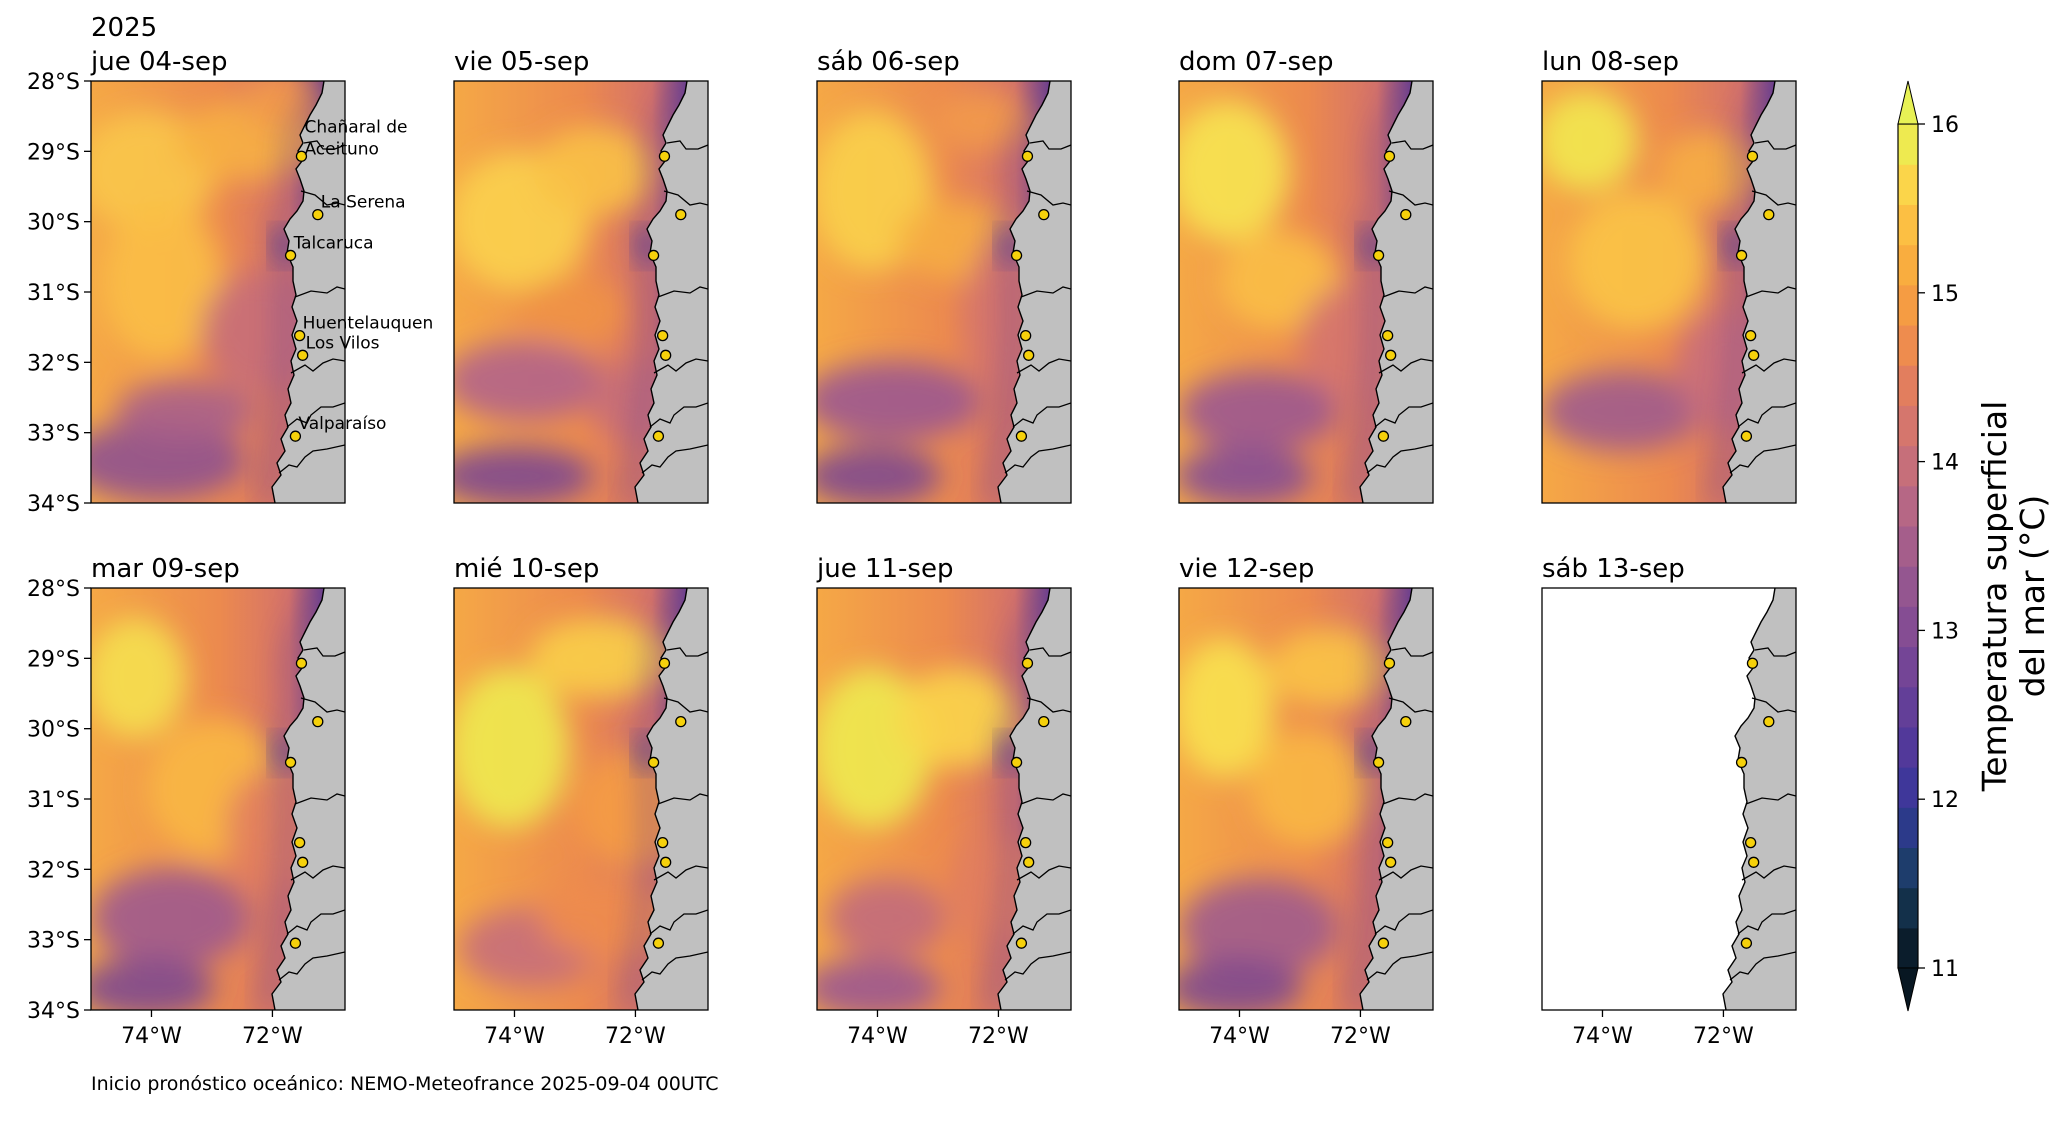 Image resolution: width=2055 pixels, height=1132 pixels. Describe the element at coordinates (343, 343) in the screenshot. I see `station-label: Los Vilos` at that location.